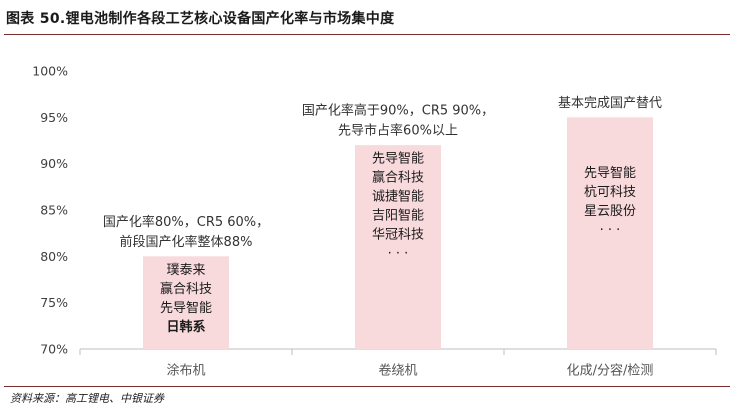  What do you see at coordinates (54, 349) in the screenshot?
I see `y-tick-label: 70%` at bounding box center [54, 349].